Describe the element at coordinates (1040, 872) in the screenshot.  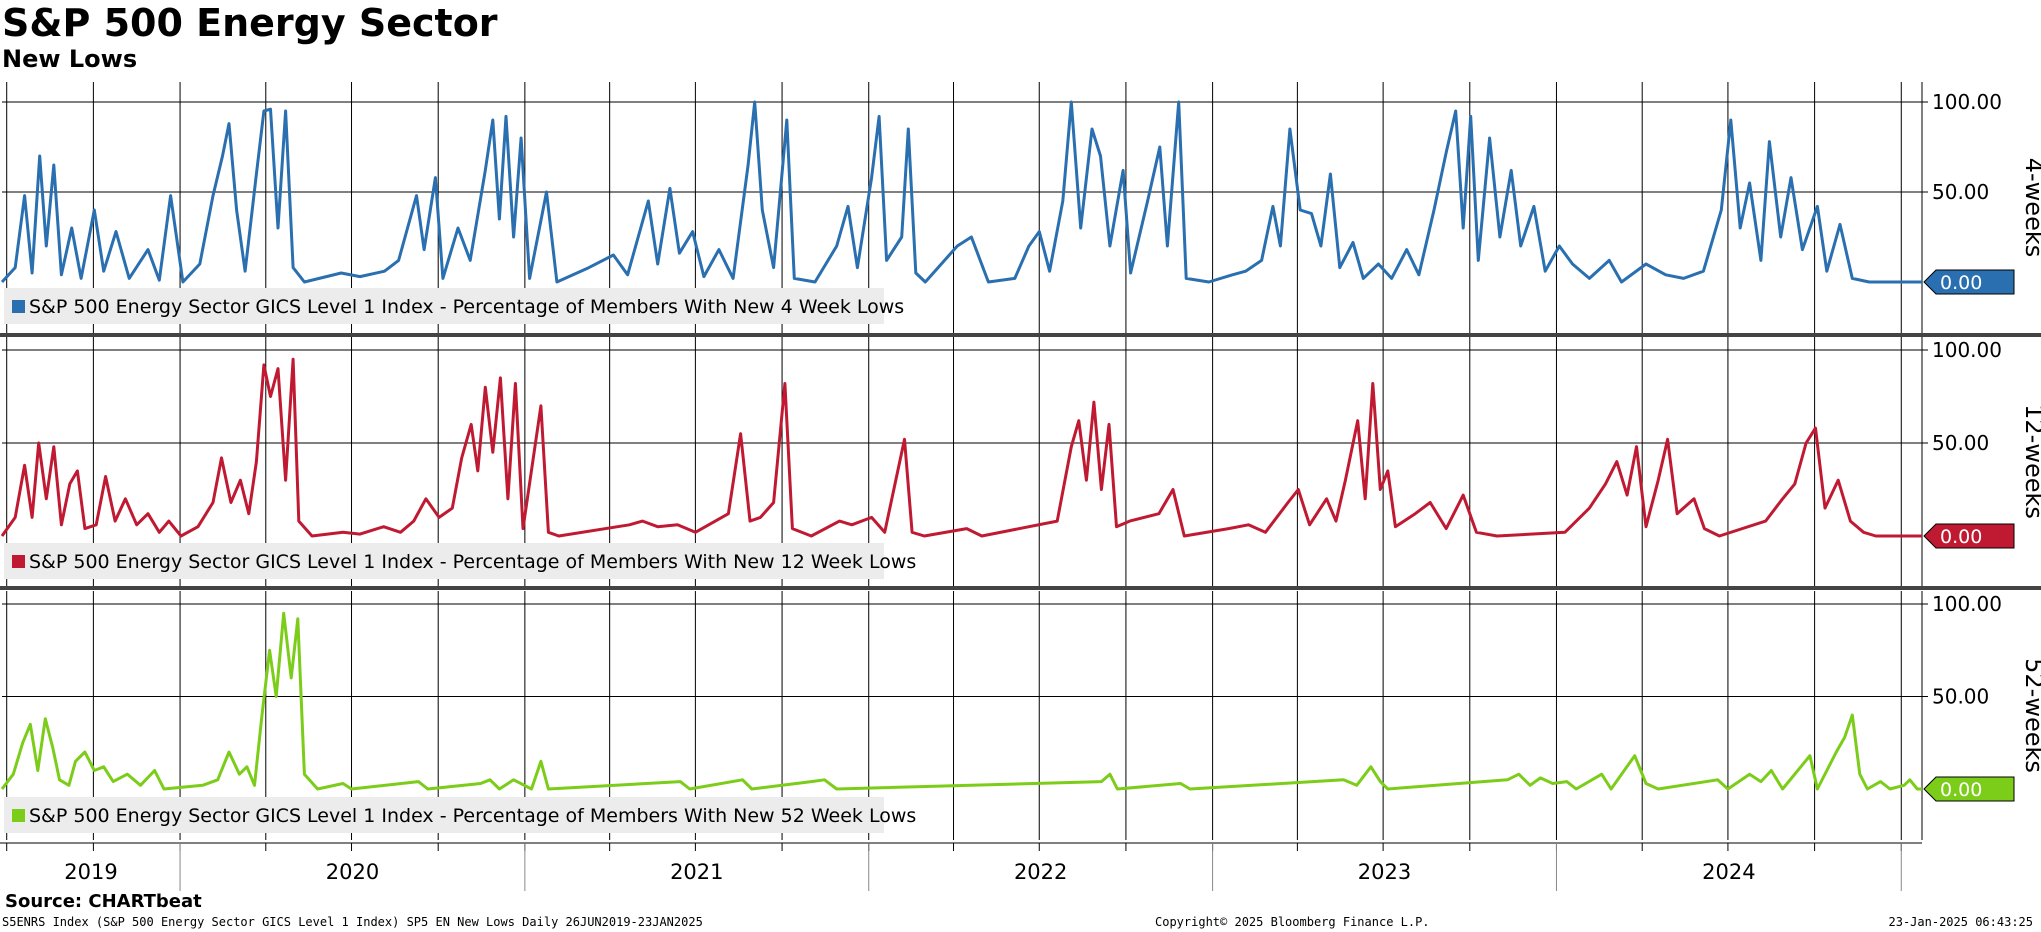
I see `x-year-label: 2022` at that location.